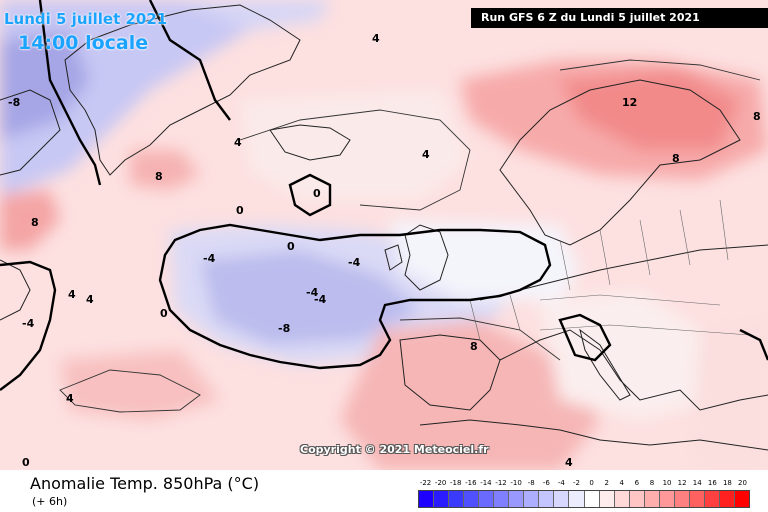 Image resolution: width=768 pixels, height=512 pixels. I want to click on legend-value: -12, so click(501, 483).